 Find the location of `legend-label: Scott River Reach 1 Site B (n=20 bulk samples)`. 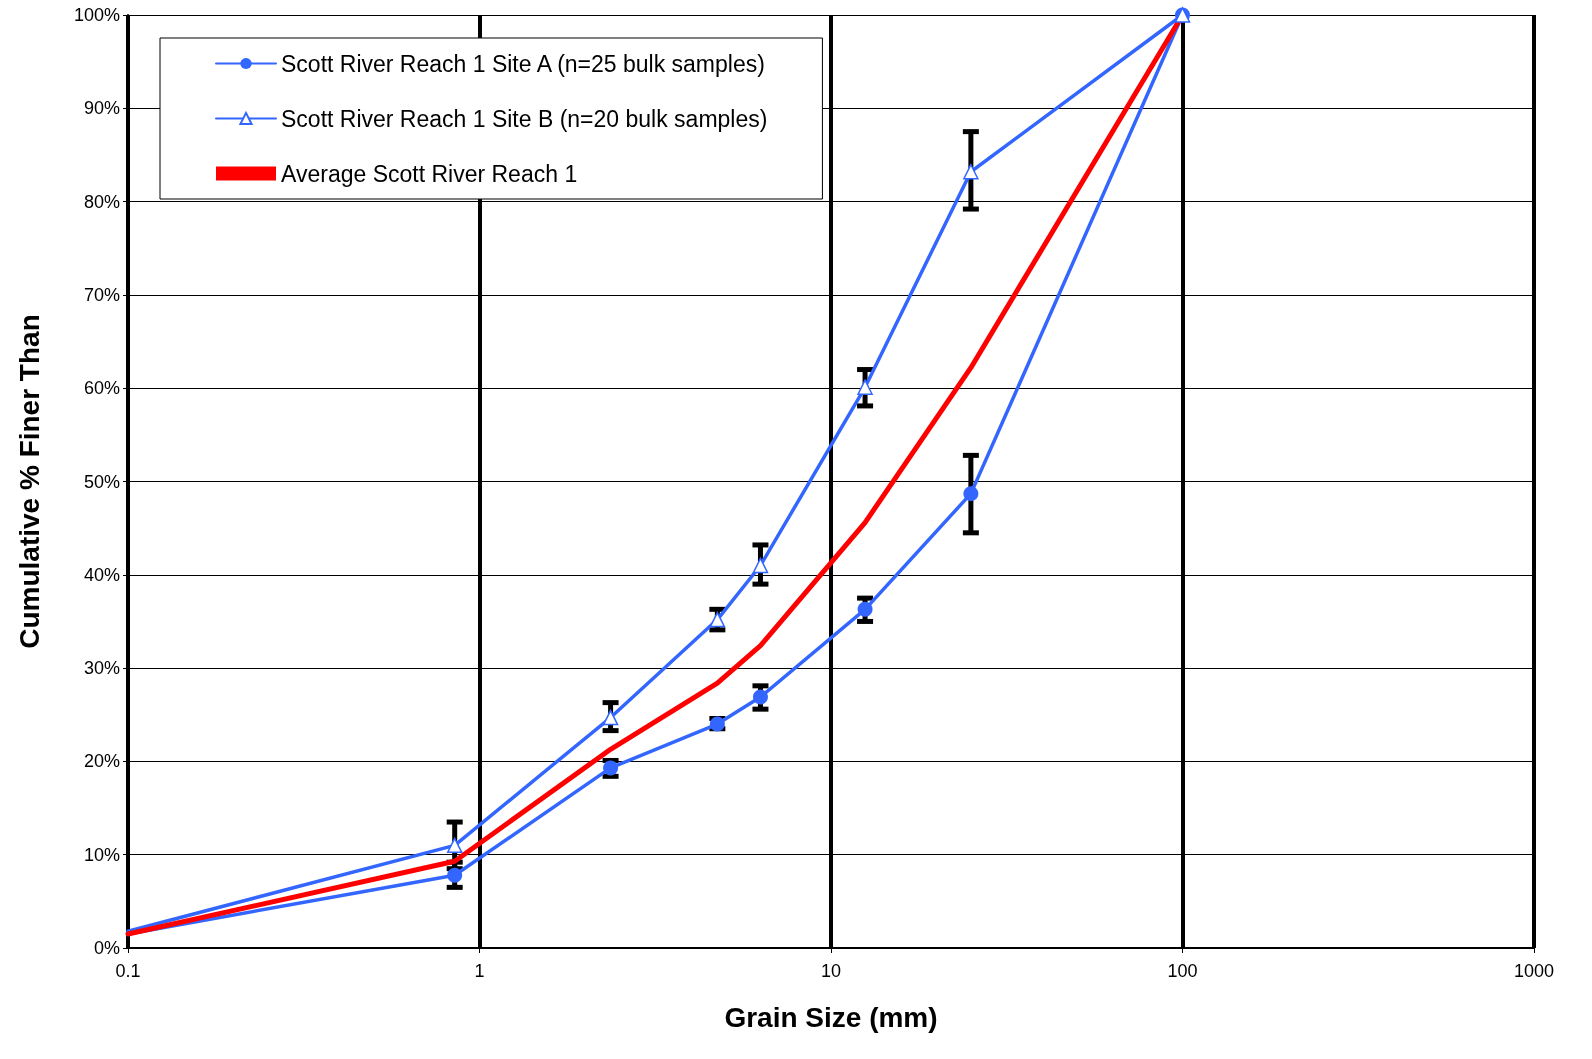

legend-label: Scott River Reach 1 Site B (n=20 bulk samples) is located at coordinates (524, 118).